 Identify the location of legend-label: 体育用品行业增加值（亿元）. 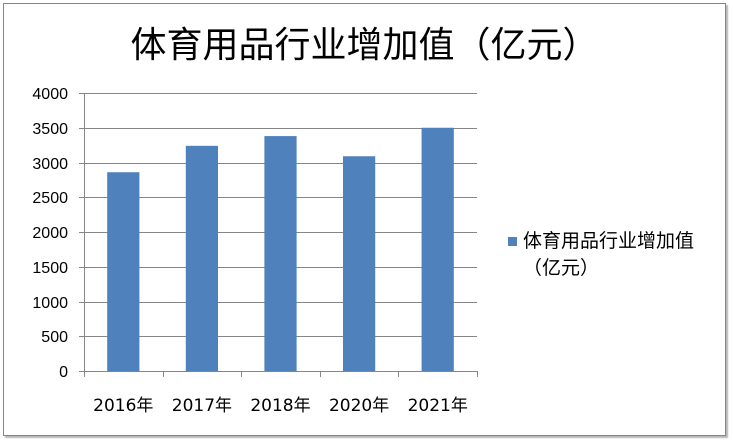
(609, 254).